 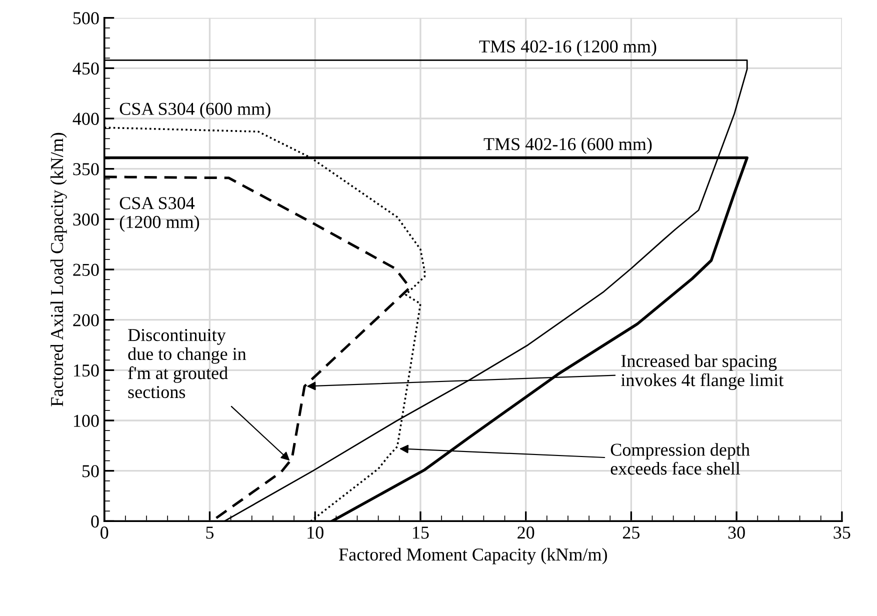 What do you see at coordinates (680, 459) in the screenshot?
I see `annotation: Compression depth exceeds face shell` at bounding box center [680, 459].